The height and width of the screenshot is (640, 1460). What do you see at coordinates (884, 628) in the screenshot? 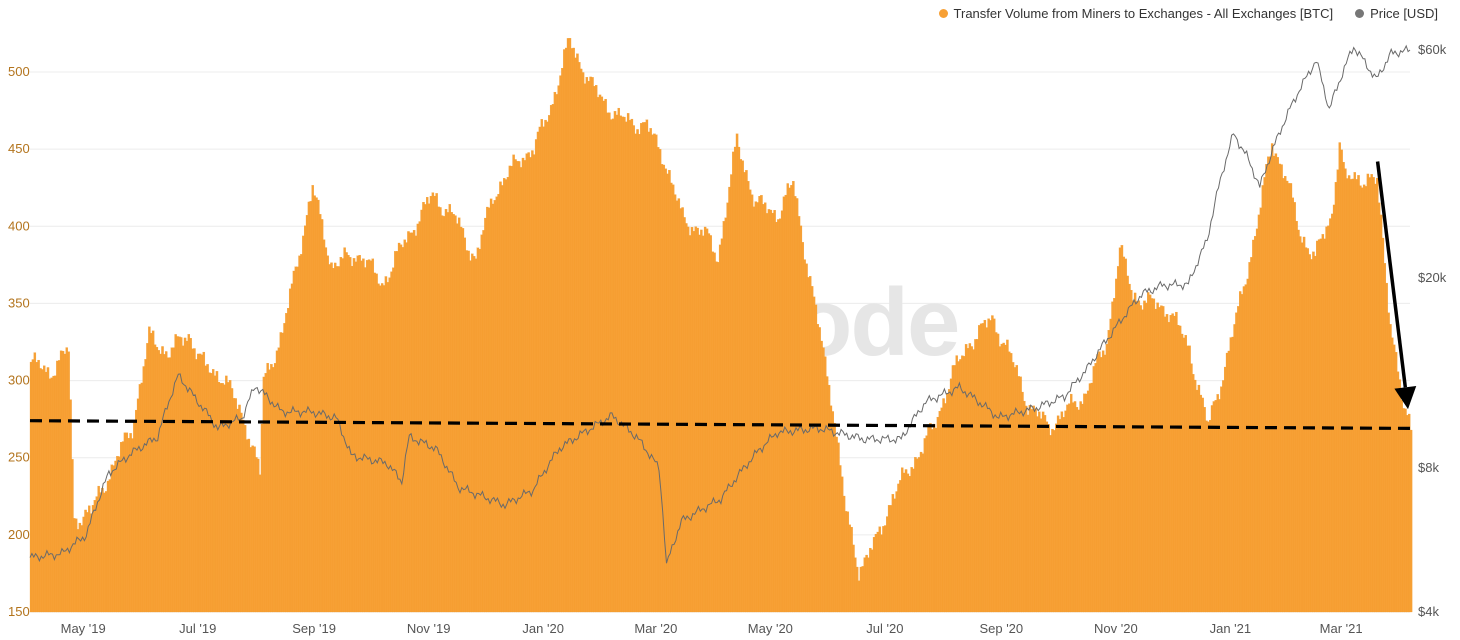
I see `x-tick-label: Jul '20` at bounding box center [884, 628].